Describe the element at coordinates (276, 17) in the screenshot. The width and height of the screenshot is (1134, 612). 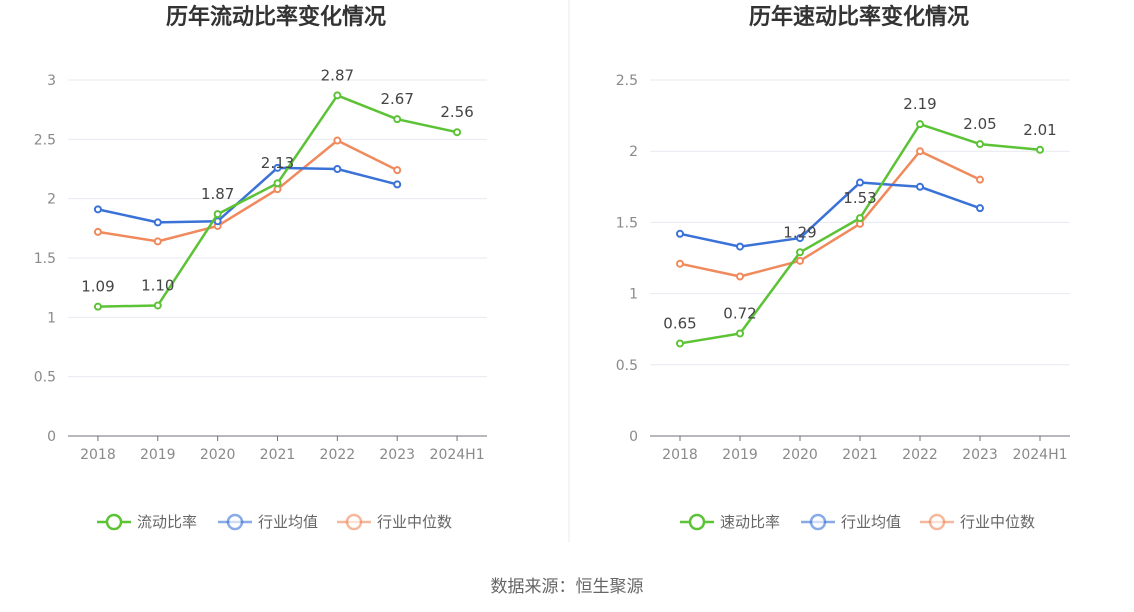
I see `chart-title: 历年流动比率变化情况` at that location.